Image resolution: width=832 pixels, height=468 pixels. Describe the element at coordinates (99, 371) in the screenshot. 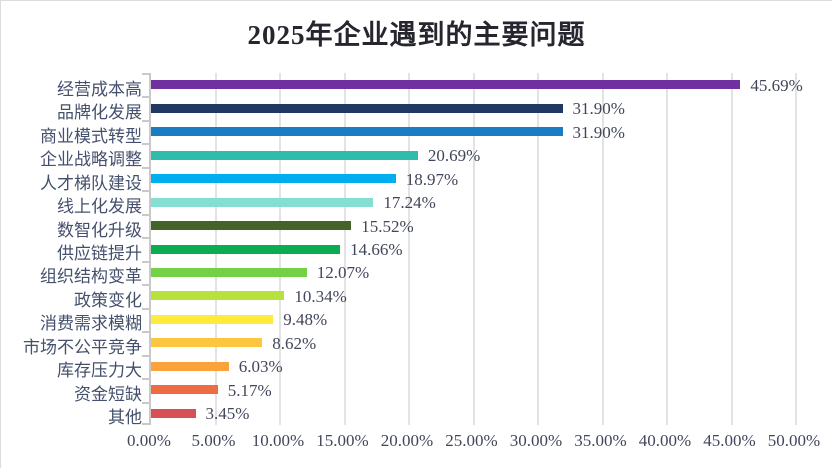

I see `category-label: 库存压力大` at that location.